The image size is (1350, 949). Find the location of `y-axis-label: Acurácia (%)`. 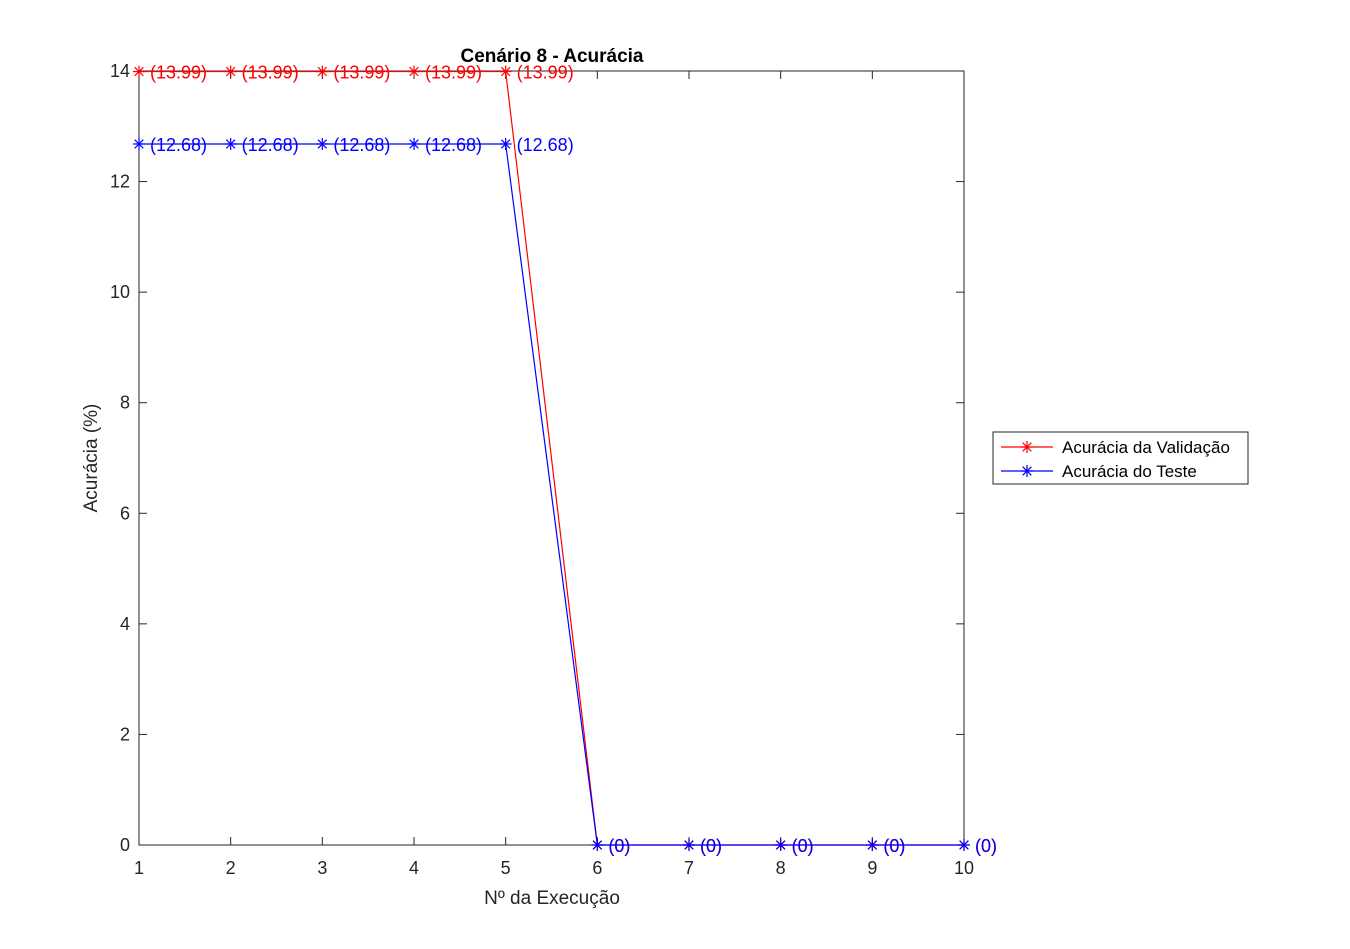

y-axis-label: Acurácia (%) is located at coordinates (91, 458).